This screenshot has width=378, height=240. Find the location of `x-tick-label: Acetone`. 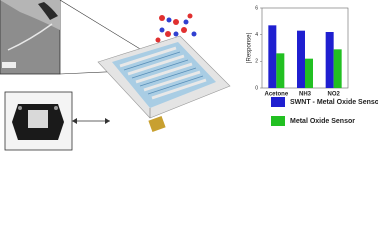

x-tick-label: Acetone is located at coordinates (276, 95).